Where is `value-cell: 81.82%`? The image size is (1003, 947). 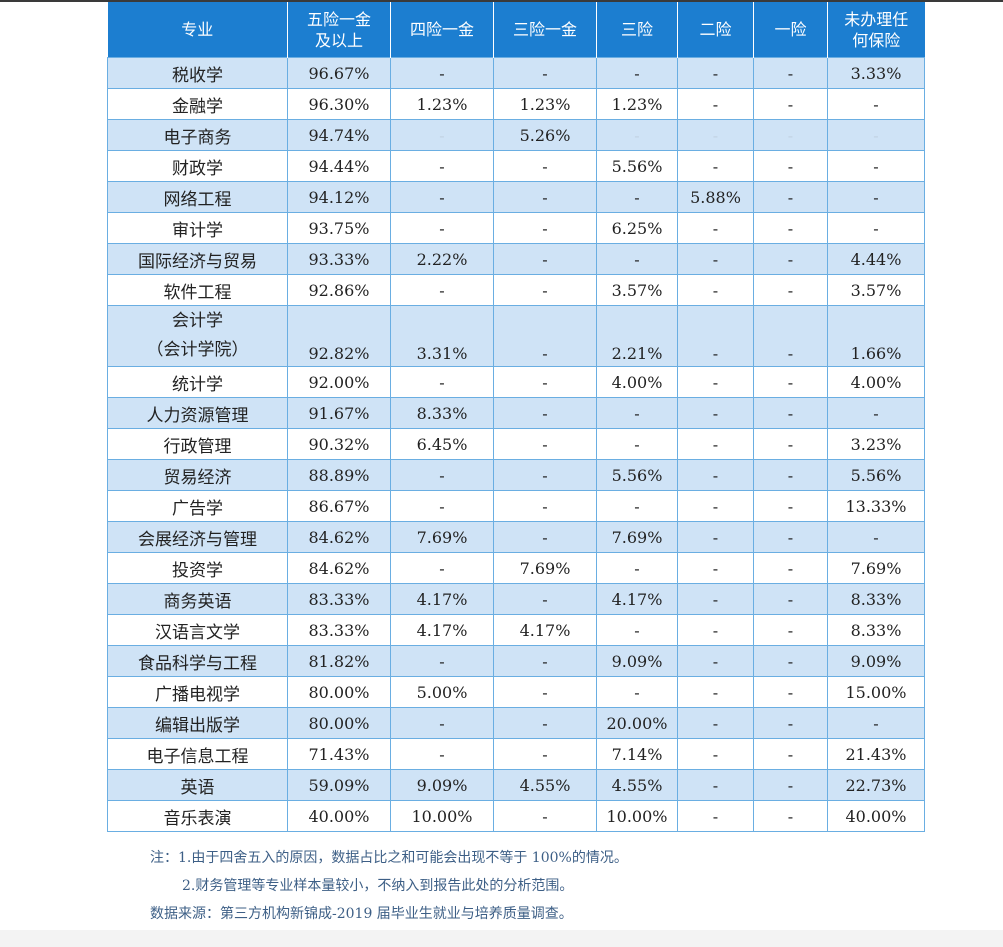 value-cell: 81.82% is located at coordinates (339, 661).